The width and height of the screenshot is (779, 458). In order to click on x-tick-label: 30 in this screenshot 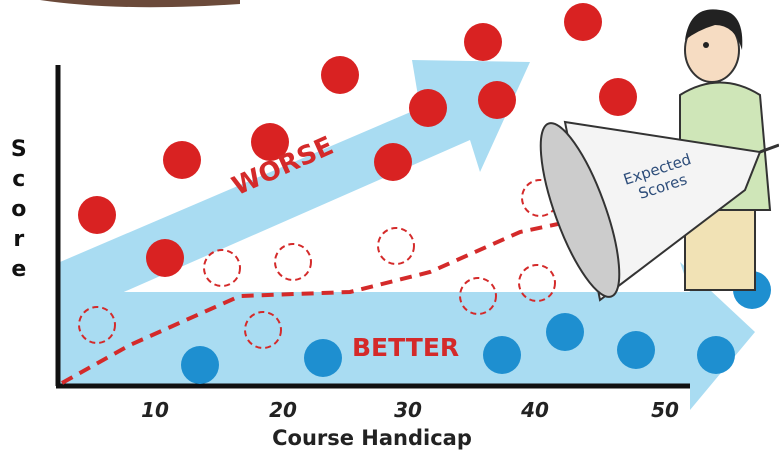, I will do `click(408, 410)`.